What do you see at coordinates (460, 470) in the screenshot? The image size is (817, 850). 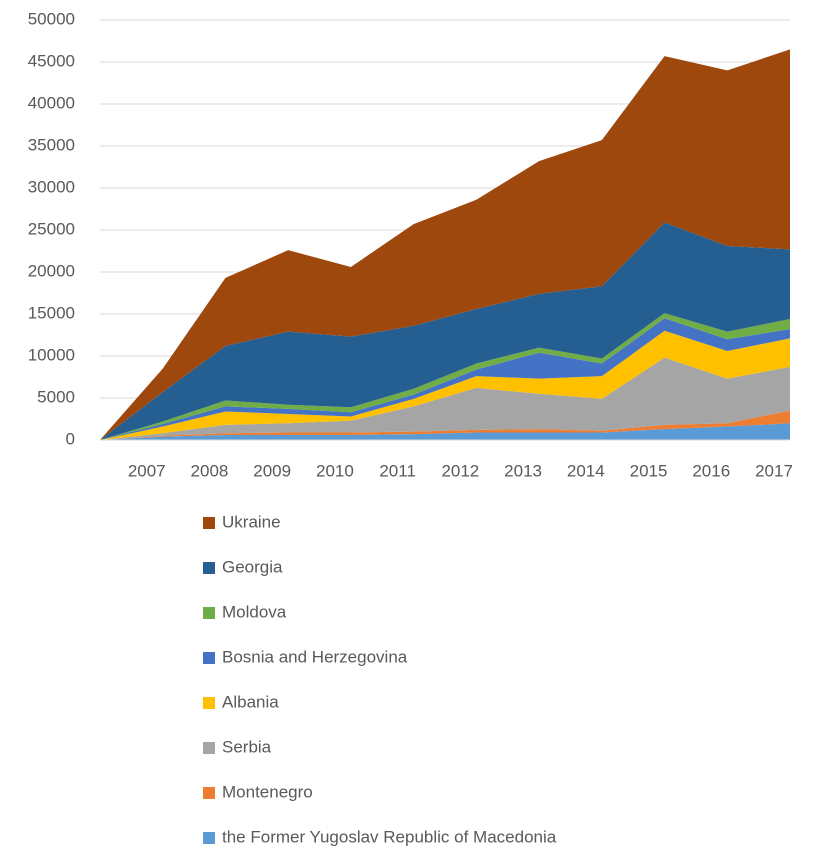 I see `x-tick-label: 2012` at bounding box center [460, 470].